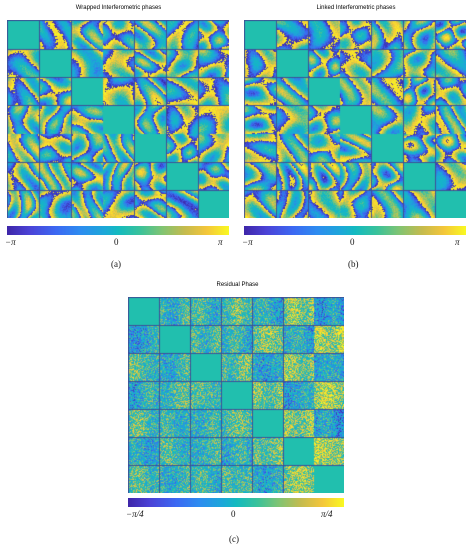  What do you see at coordinates (237, 285) in the screenshot?
I see `panel-c-title: Residual Phase` at bounding box center [237, 285].